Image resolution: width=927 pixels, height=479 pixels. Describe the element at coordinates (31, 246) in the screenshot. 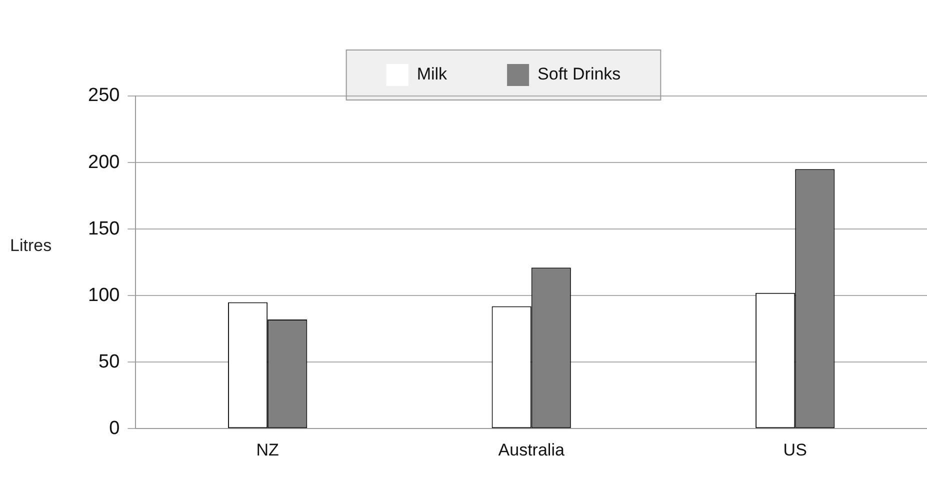

I see `y-axis-title: Litres` at that location.